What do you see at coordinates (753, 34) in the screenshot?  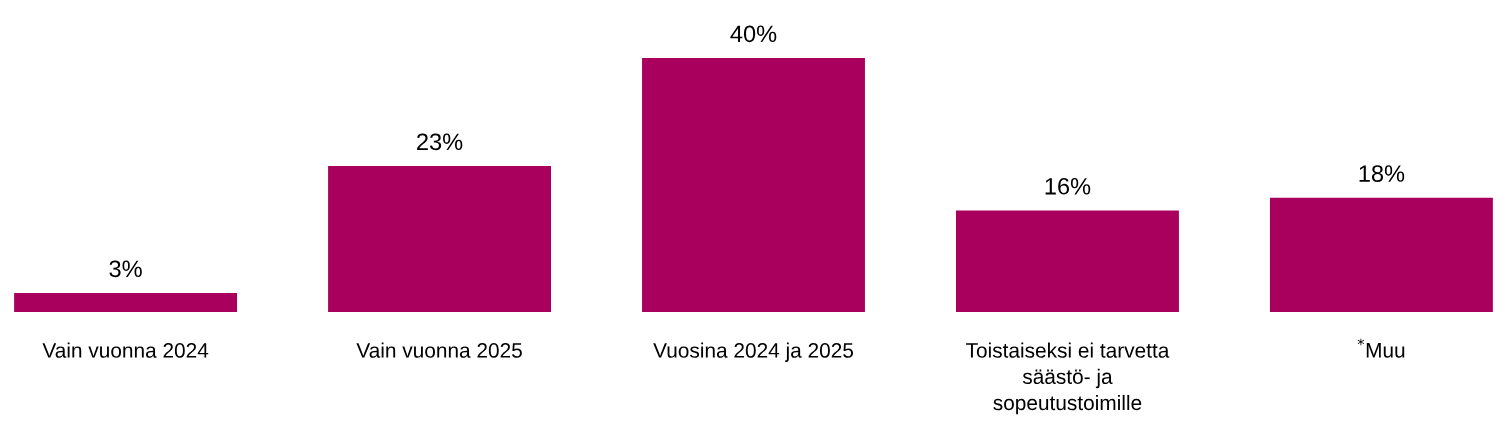 I see `data-label: 40%` at bounding box center [753, 34].